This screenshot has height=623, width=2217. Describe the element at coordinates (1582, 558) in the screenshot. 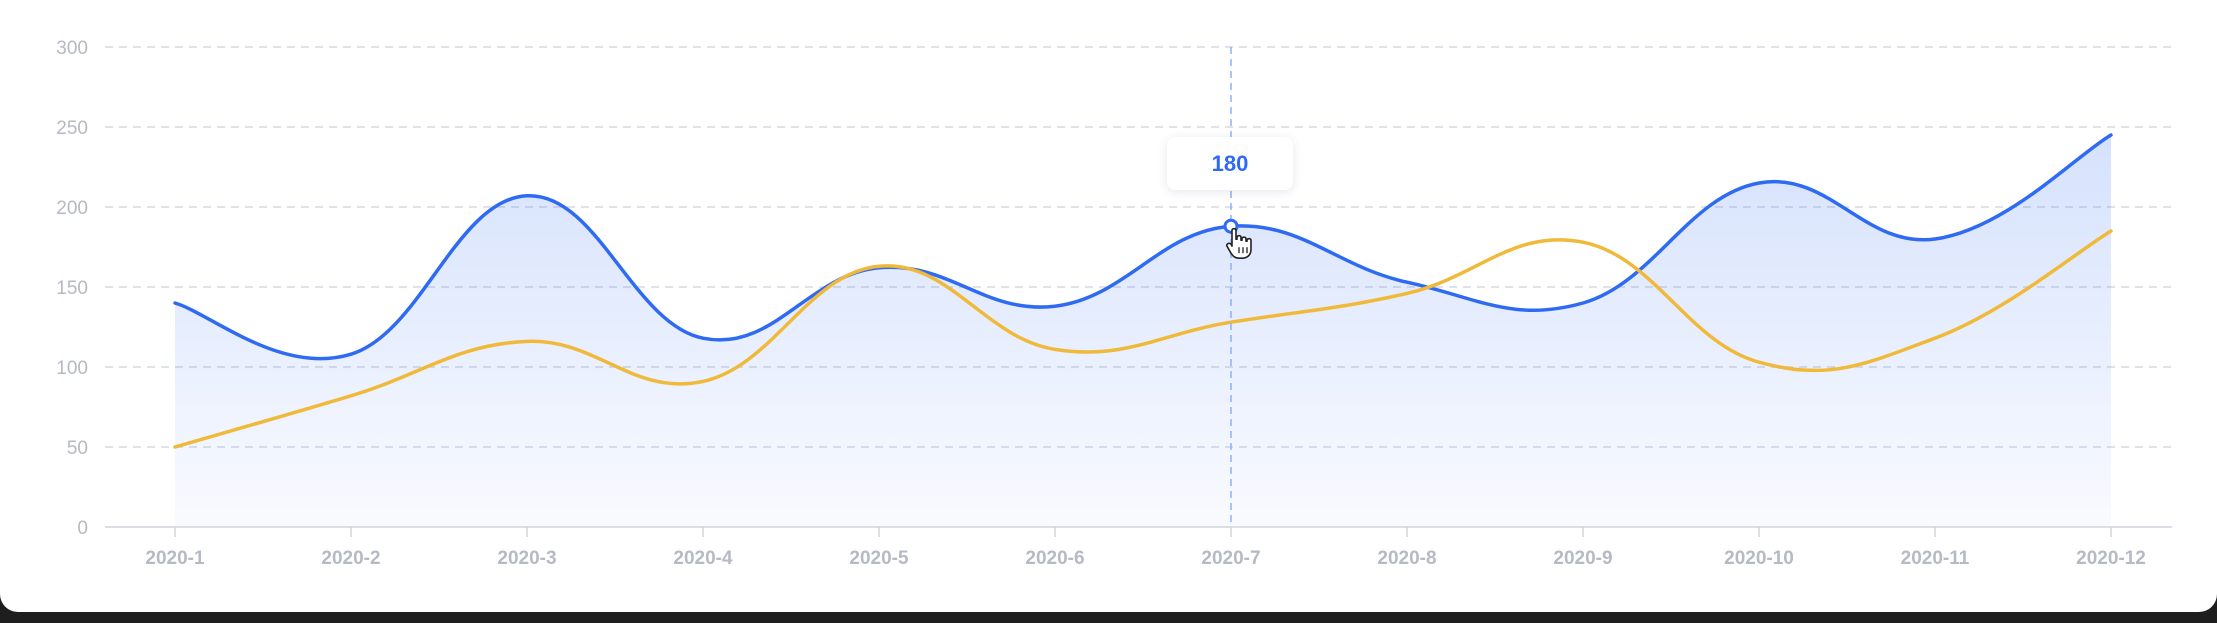

I see `x-tick-label: 2020-9` at that location.